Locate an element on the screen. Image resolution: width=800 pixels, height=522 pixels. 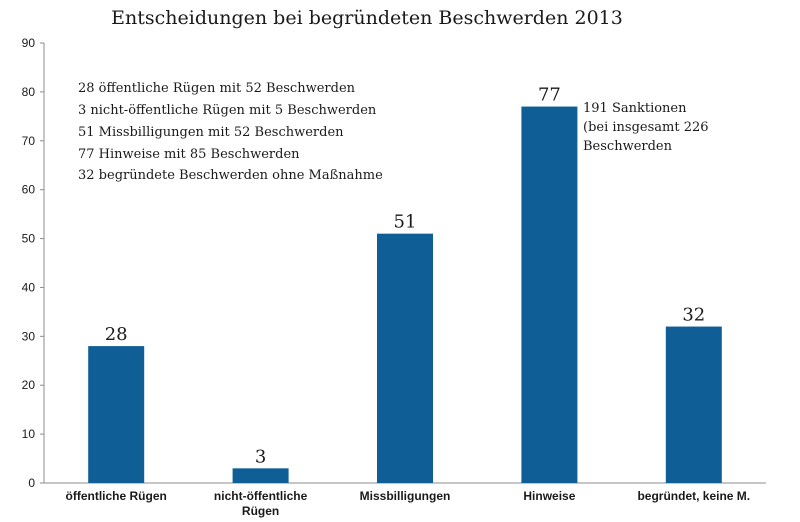
y-tick-label: 0 is located at coordinates (31, 483).